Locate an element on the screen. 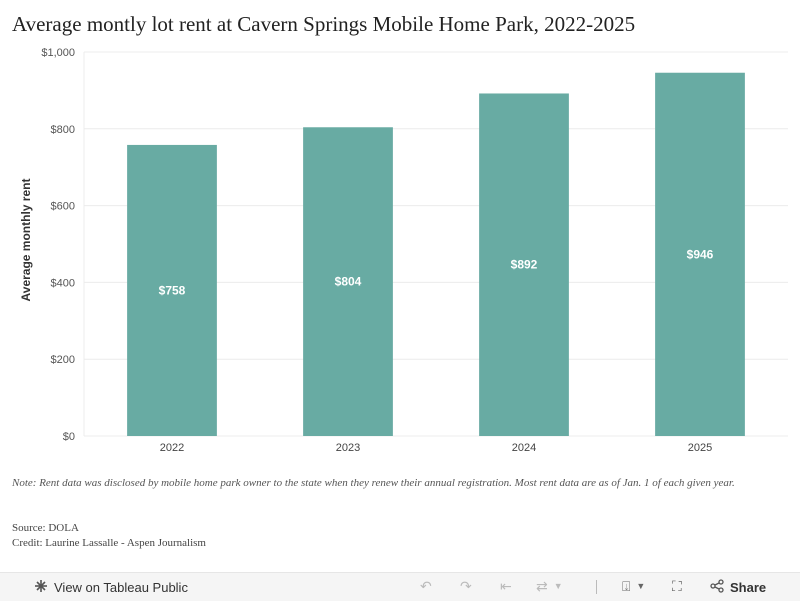 The image size is (800, 601). view-on-tableau-link: View on Tableau Public is located at coordinates (111, 587).